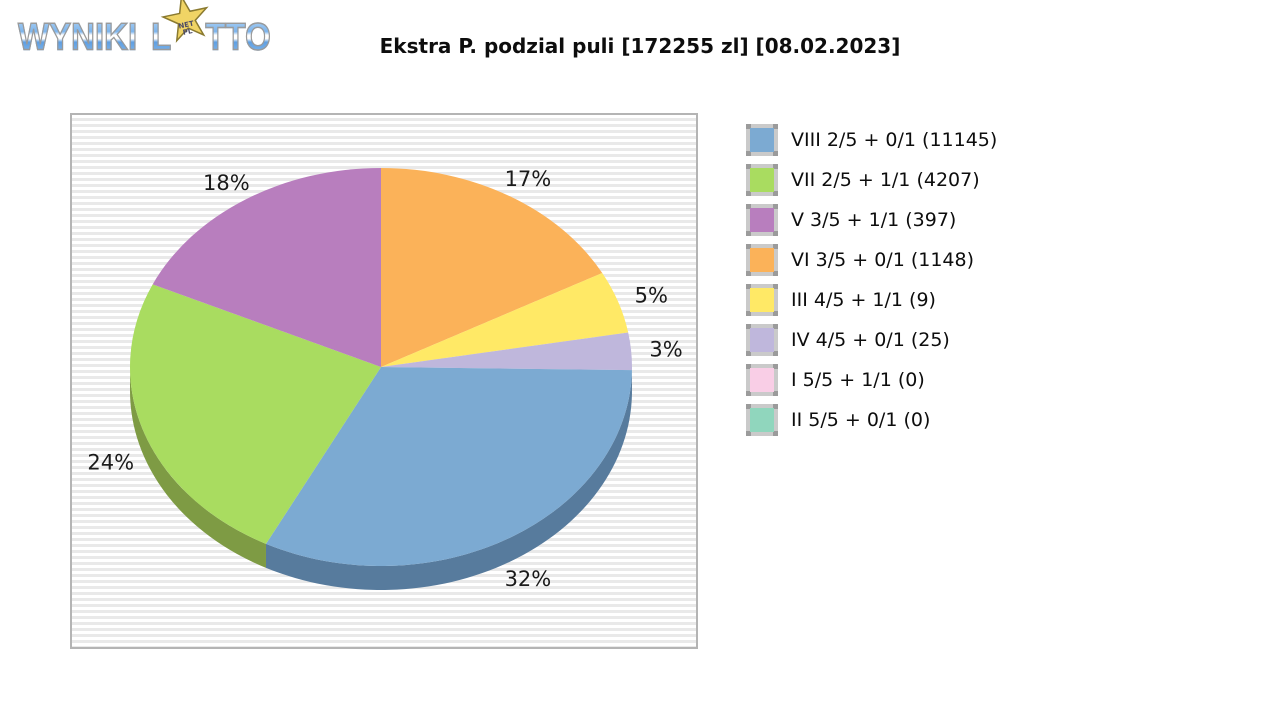 The image size is (1280, 720). I want to click on legend-label: III 4/5 + 1/1 (9), so click(863, 300).